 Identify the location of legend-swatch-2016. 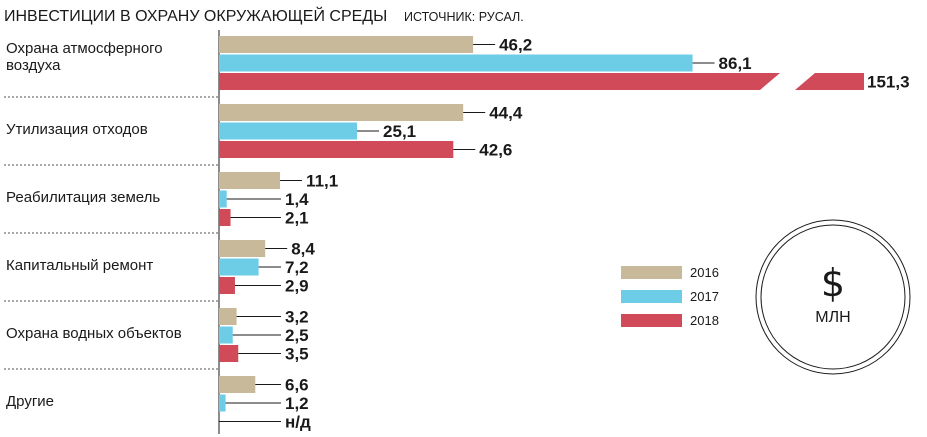
(651, 272).